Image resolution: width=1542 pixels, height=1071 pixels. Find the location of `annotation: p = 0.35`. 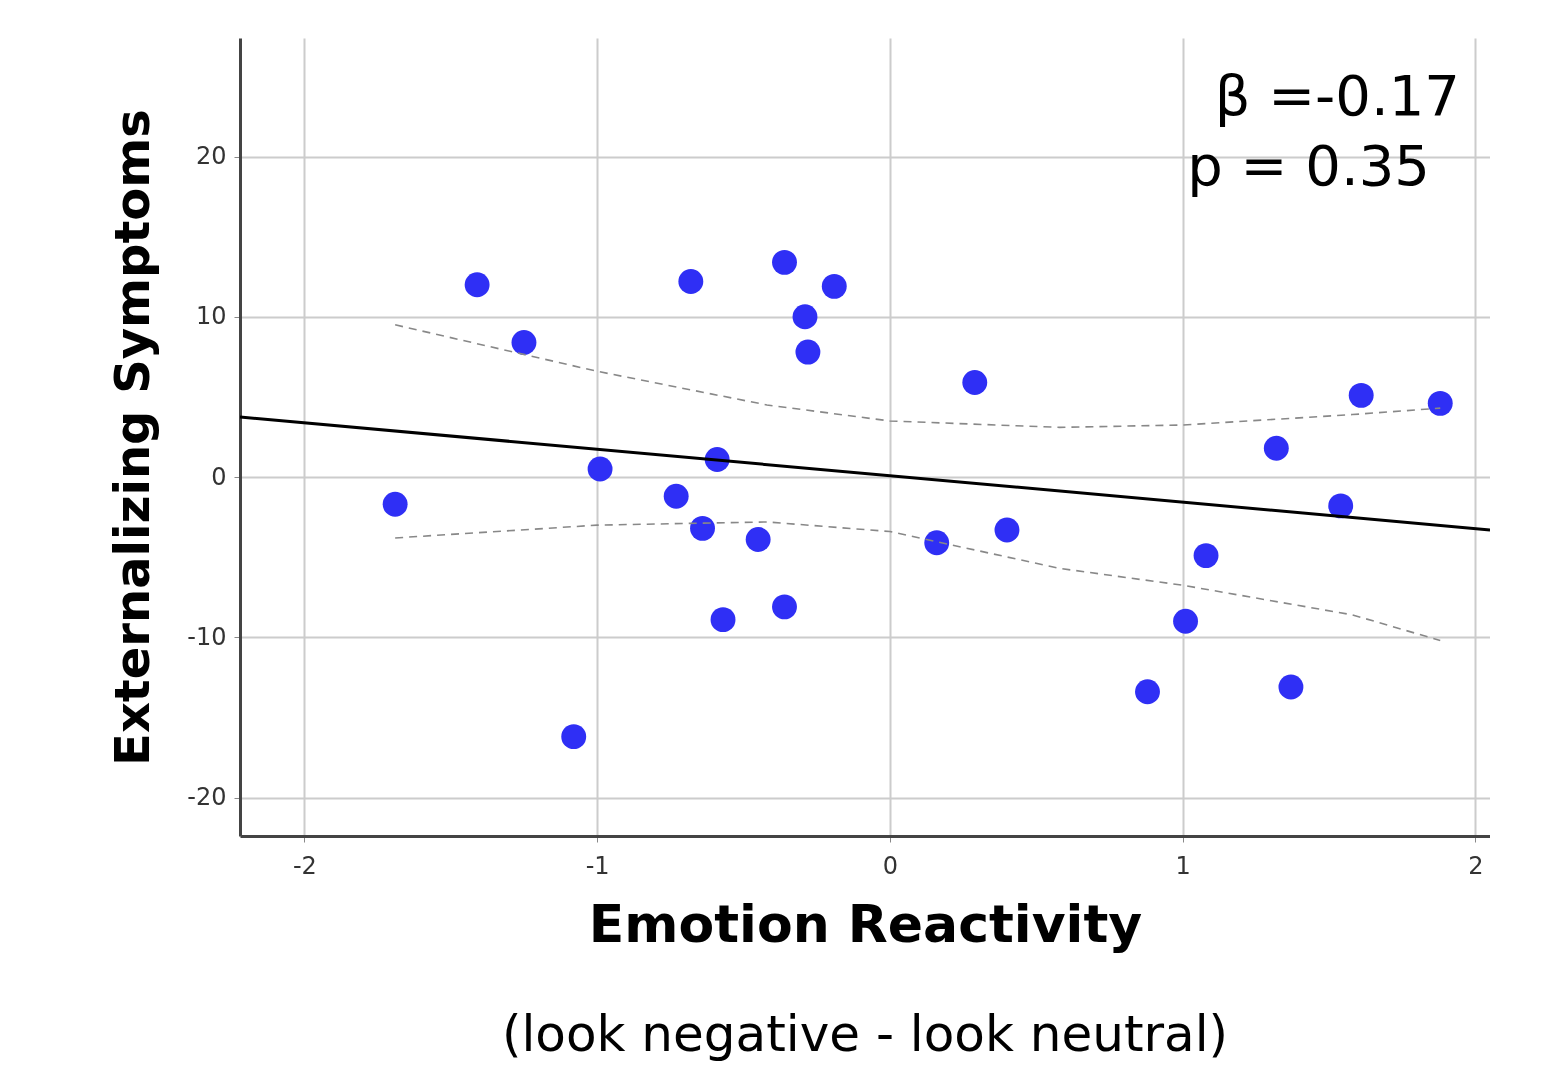

annotation: p = 0.35 is located at coordinates (1308, 165).